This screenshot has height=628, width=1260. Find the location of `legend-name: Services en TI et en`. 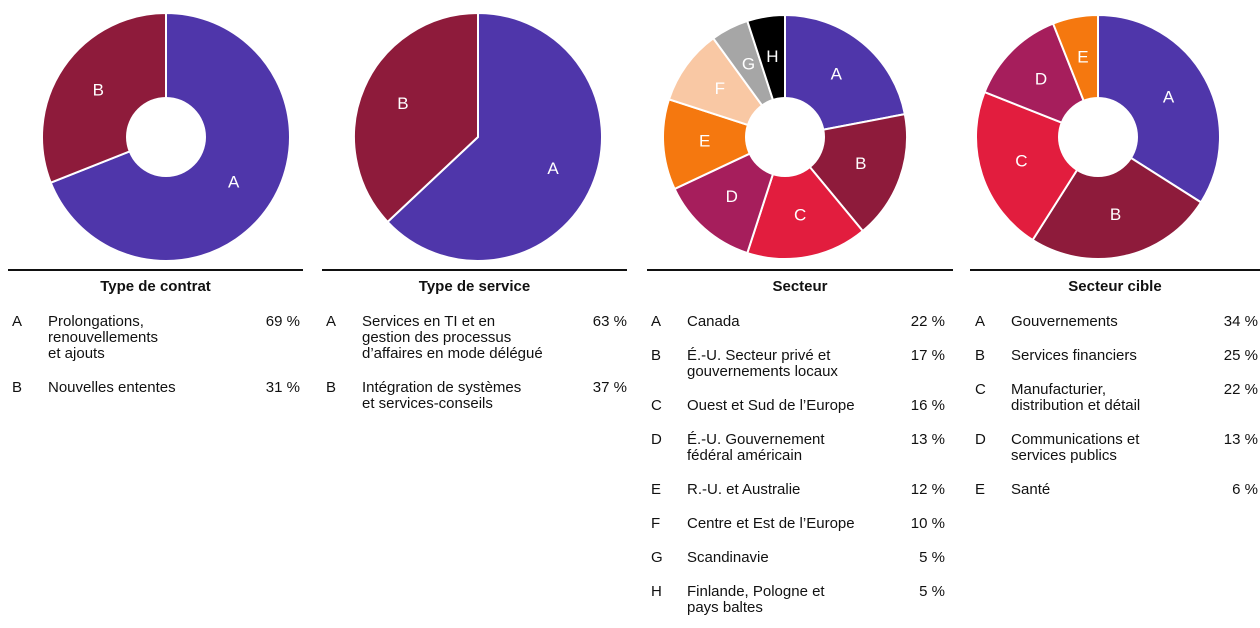

legend-name: Services en TI et en is located at coordinates (428, 321).